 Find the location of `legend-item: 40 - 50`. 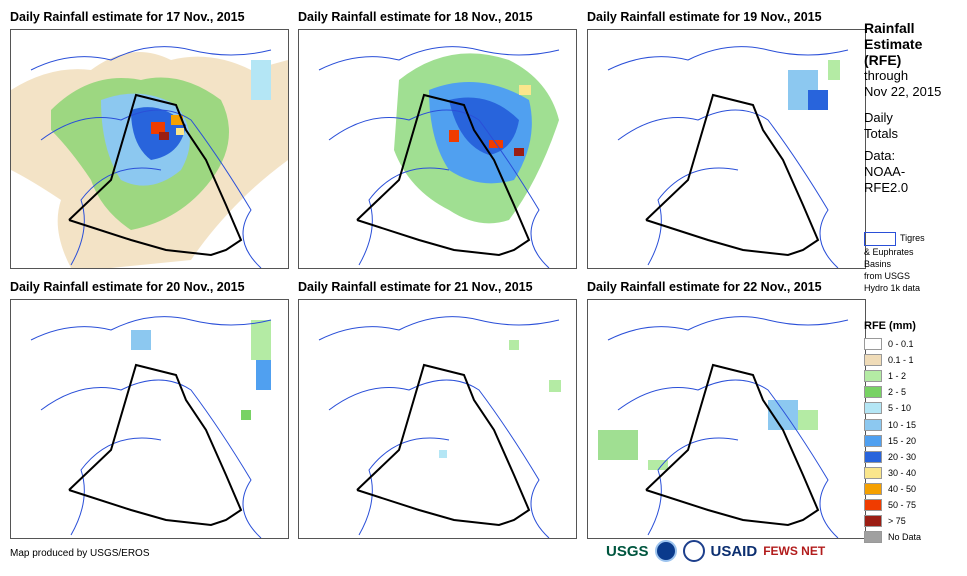

legend-item: 40 - 50 is located at coordinates (892, 489).